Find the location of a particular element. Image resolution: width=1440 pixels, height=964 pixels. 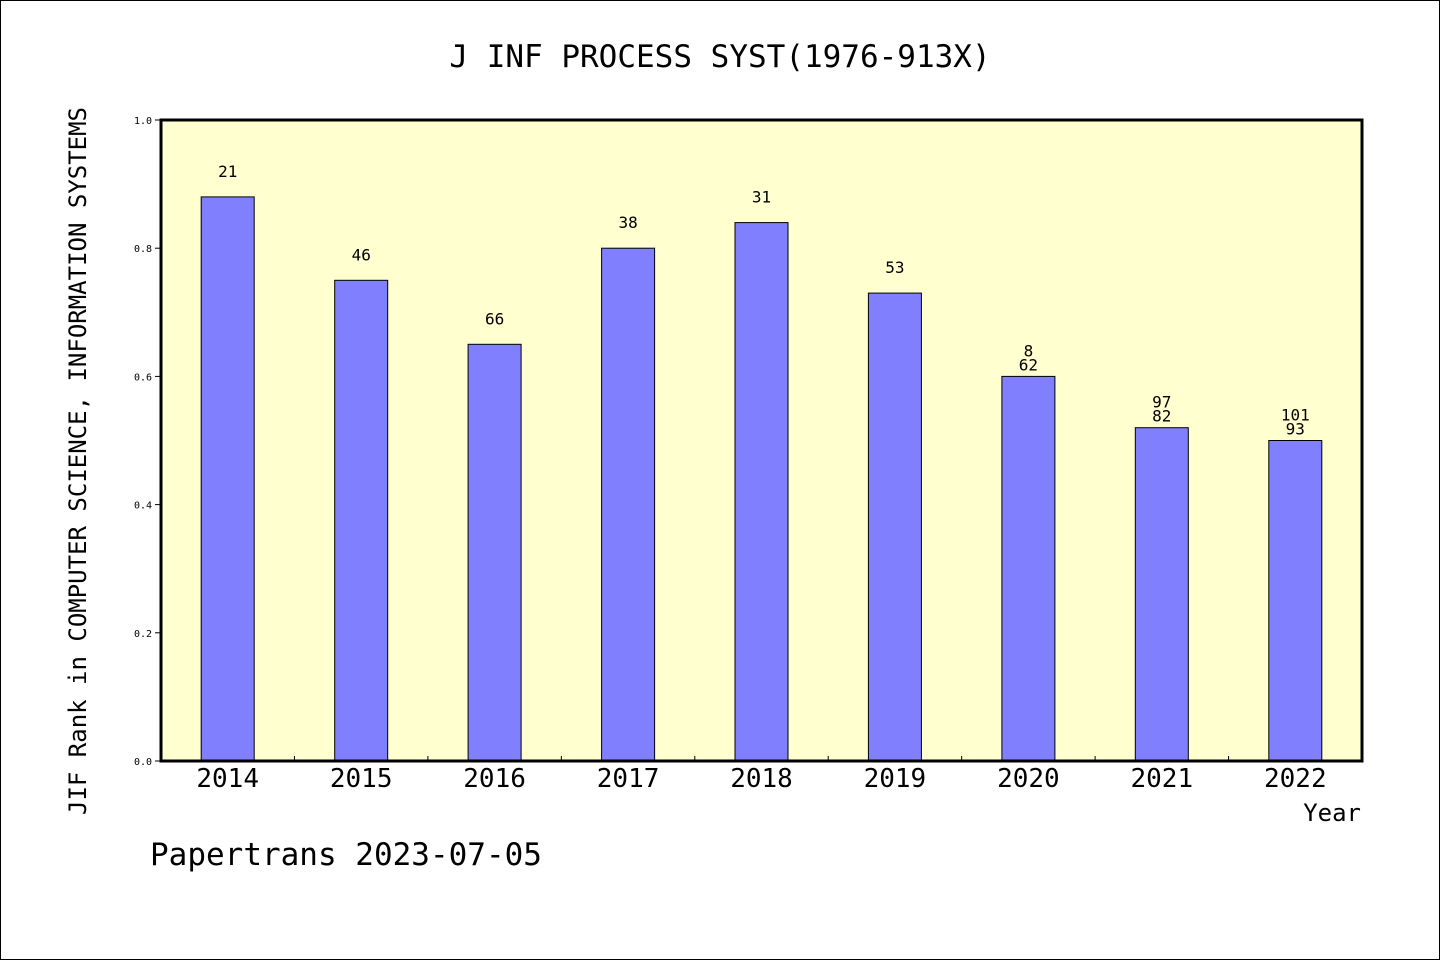

y-tick-label: 0.0 is located at coordinates (143, 762).